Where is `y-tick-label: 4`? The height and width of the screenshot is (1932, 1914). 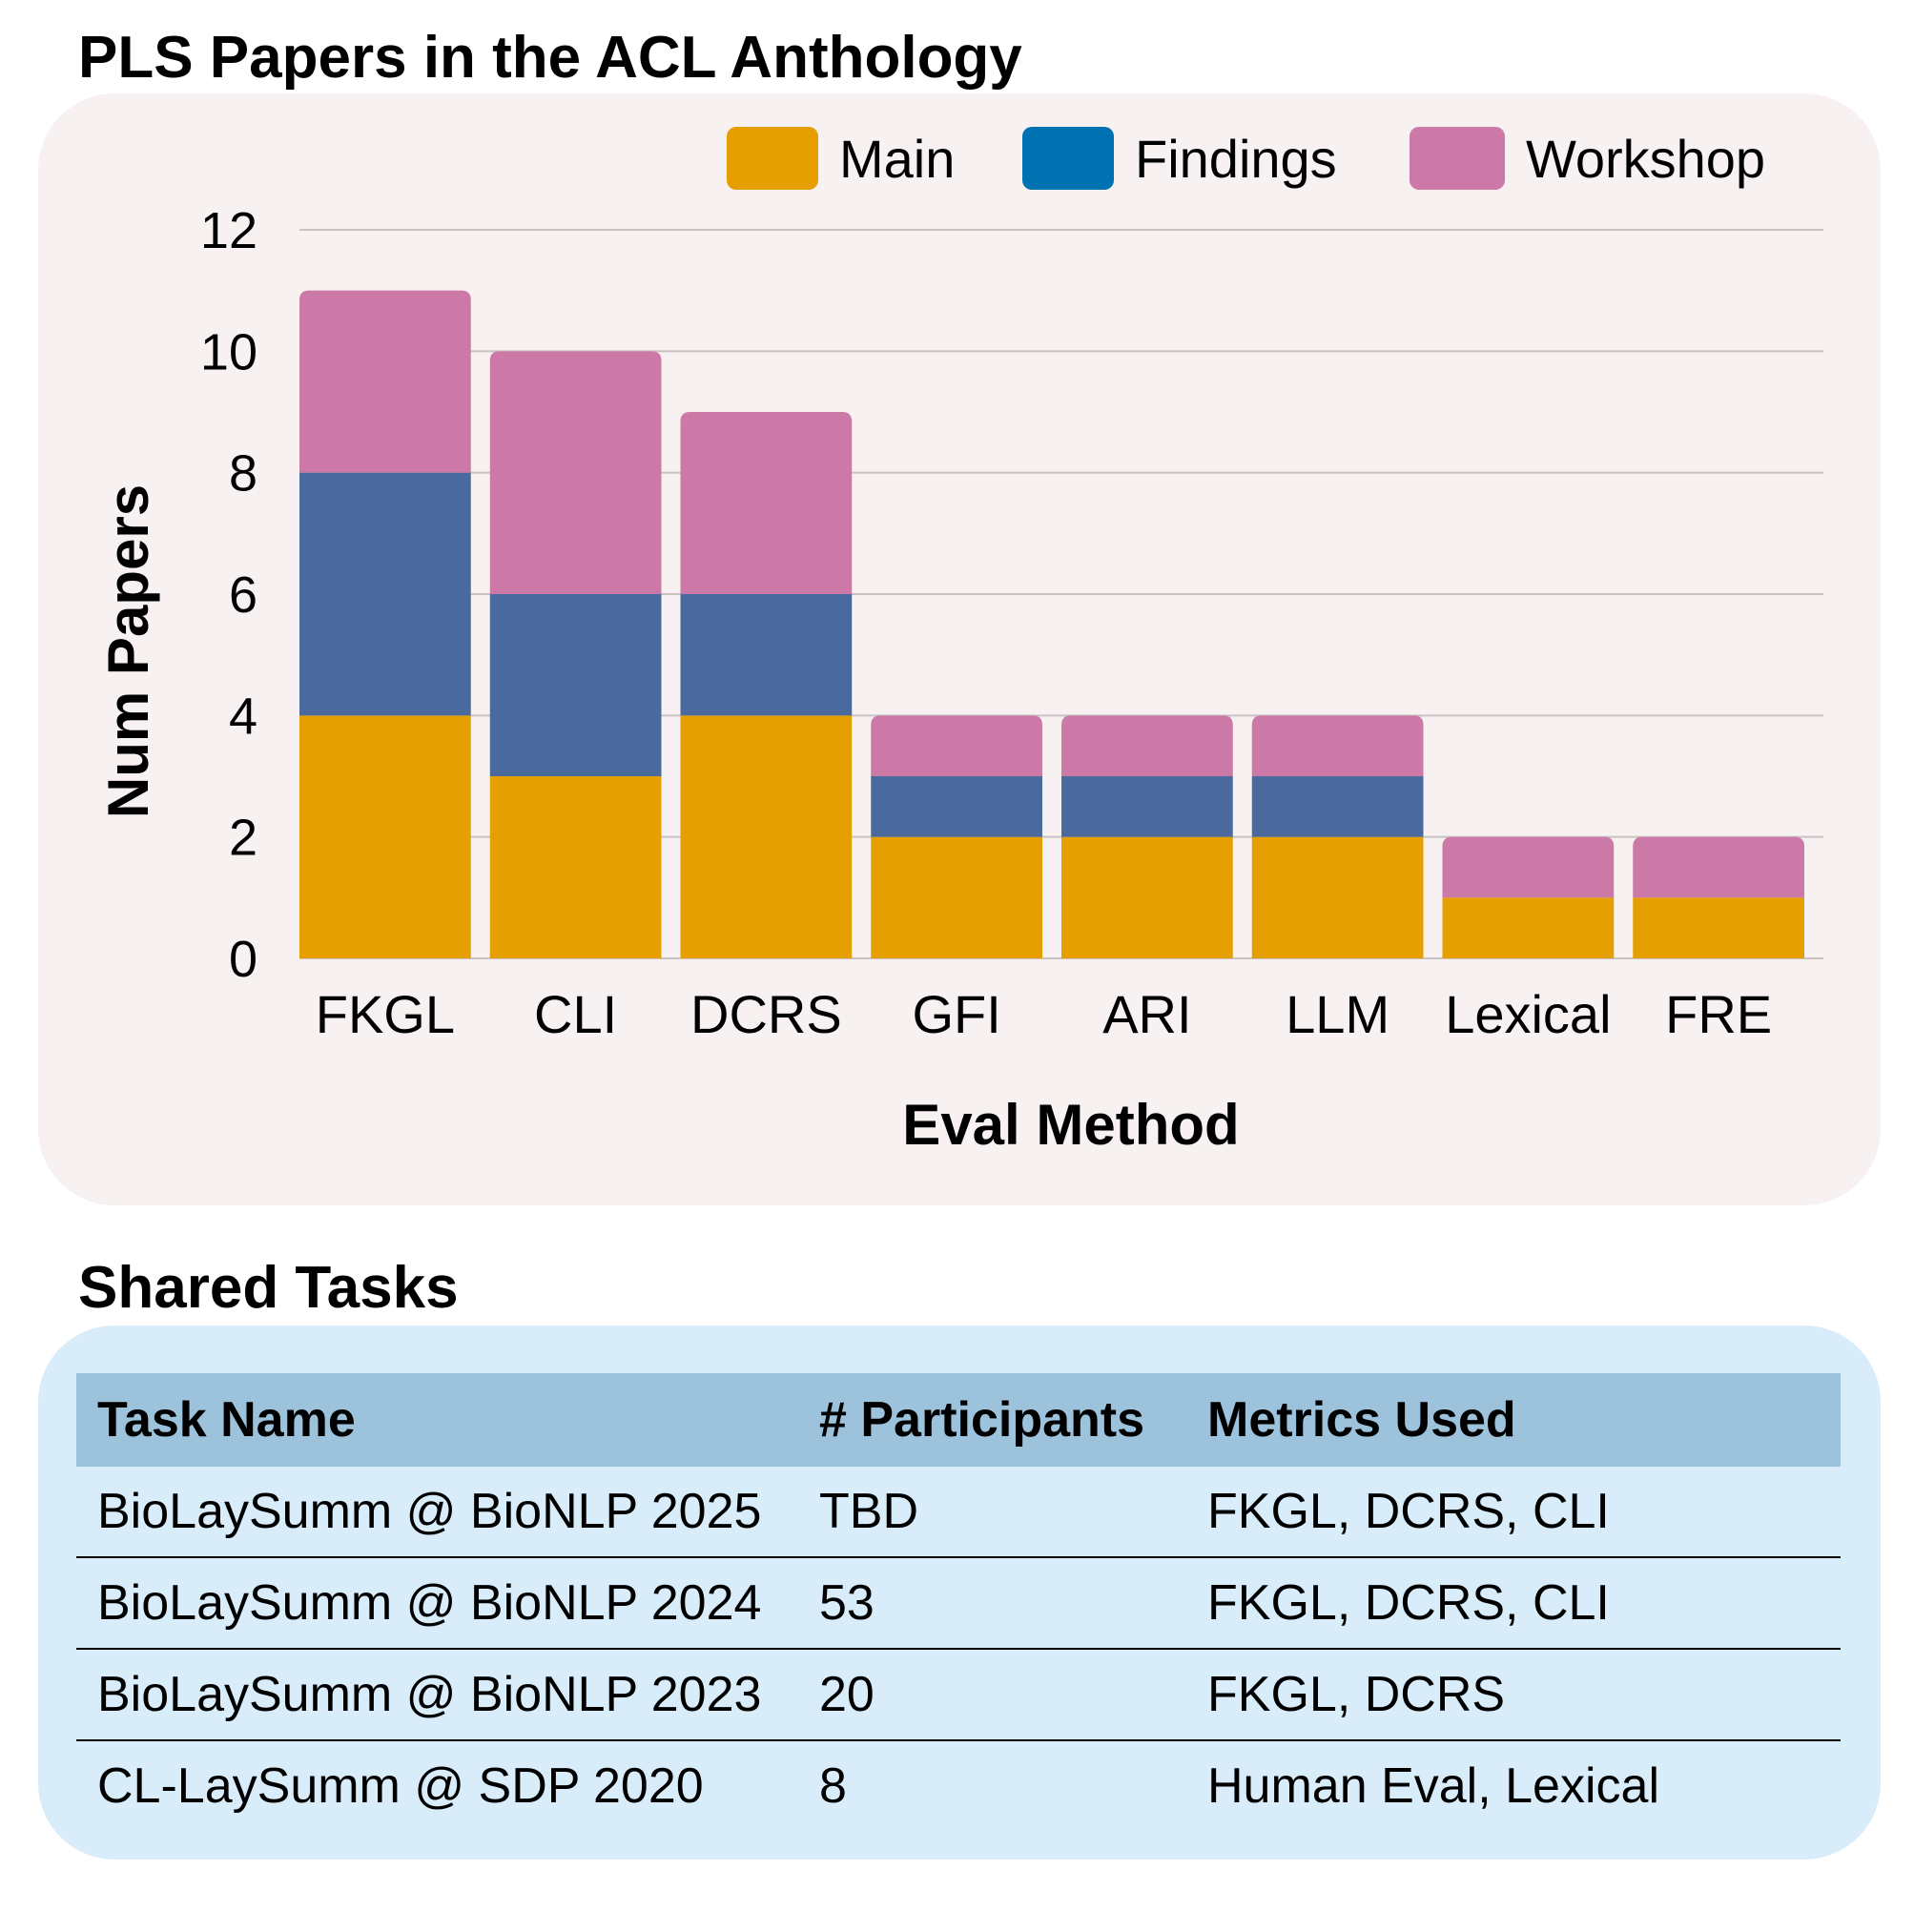
y-tick-label: 4 is located at coordinates (243, 716).